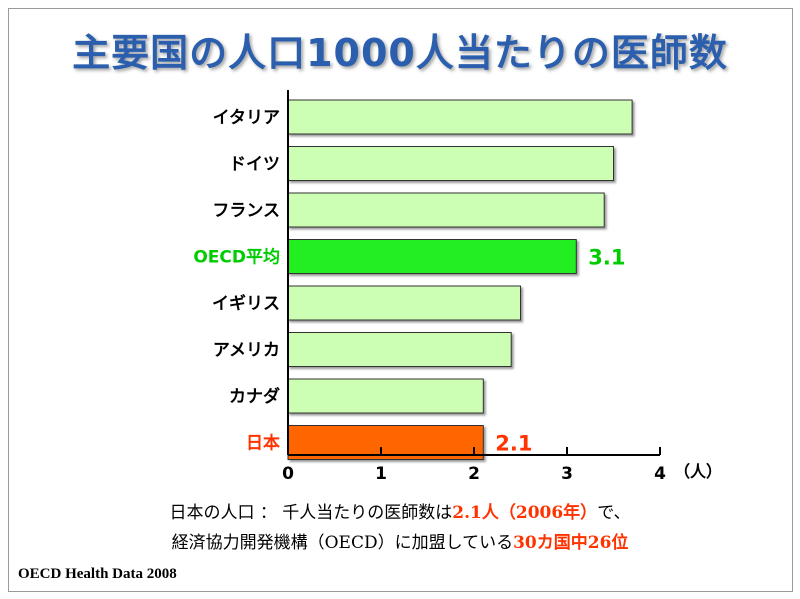 This screenshot has height=599, width=800. I want to click on x-tick-label-0: 0, so click(288, 474).